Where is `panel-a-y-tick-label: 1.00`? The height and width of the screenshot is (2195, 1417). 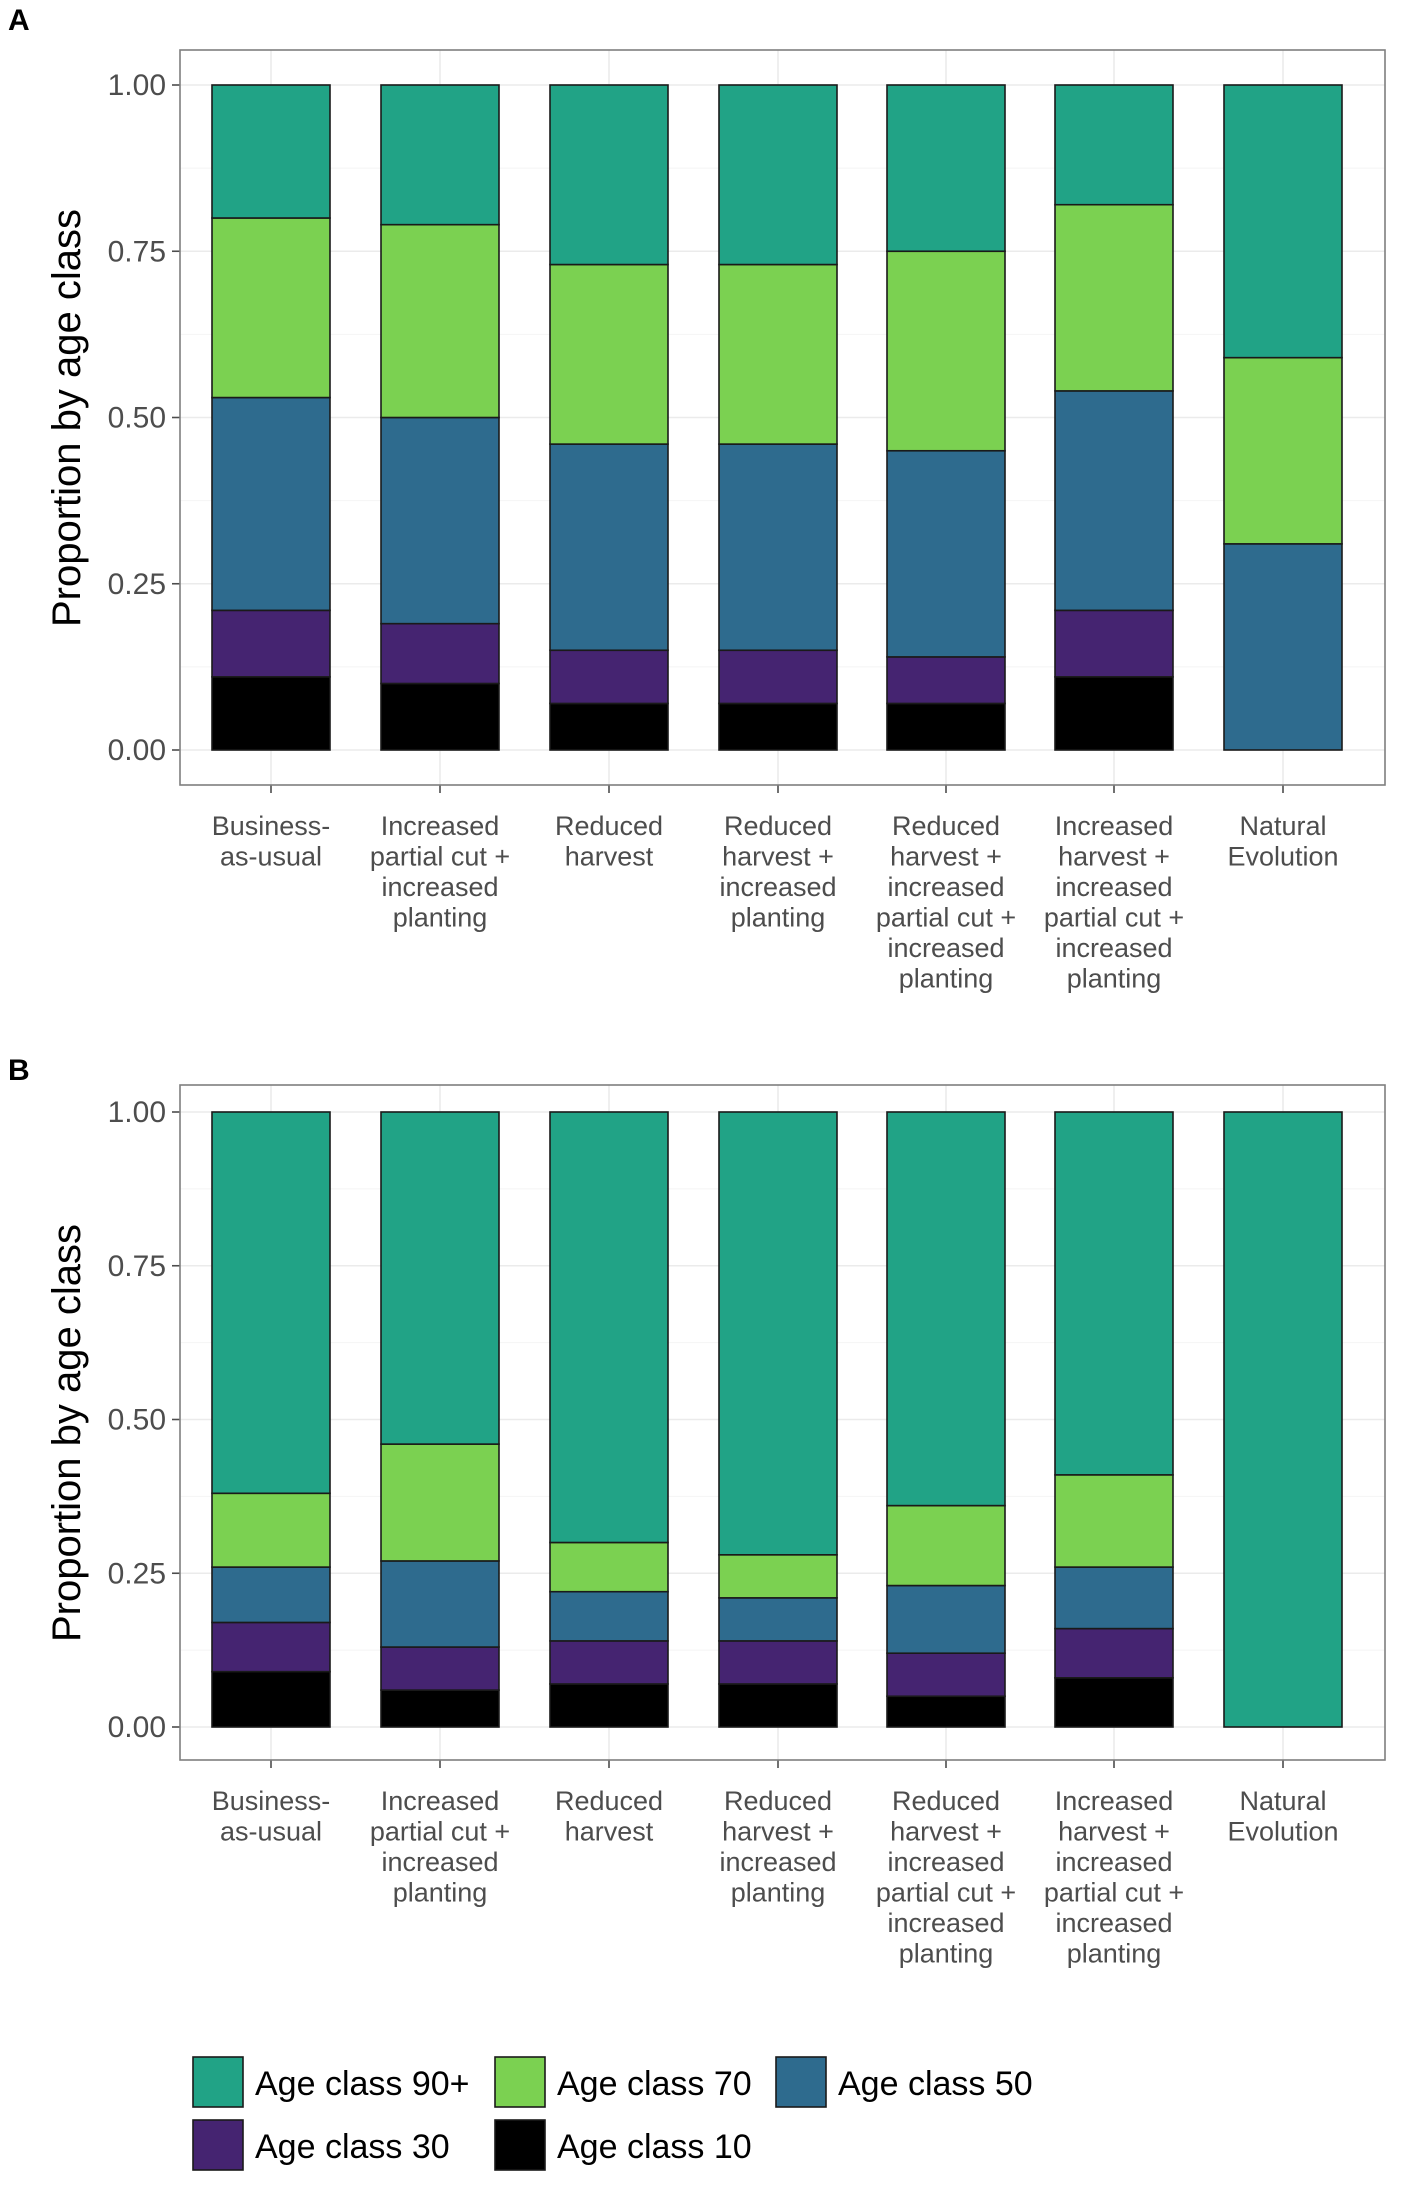 panel-a-y-tick-label: 1.00 is located at coordinates (137, 85).